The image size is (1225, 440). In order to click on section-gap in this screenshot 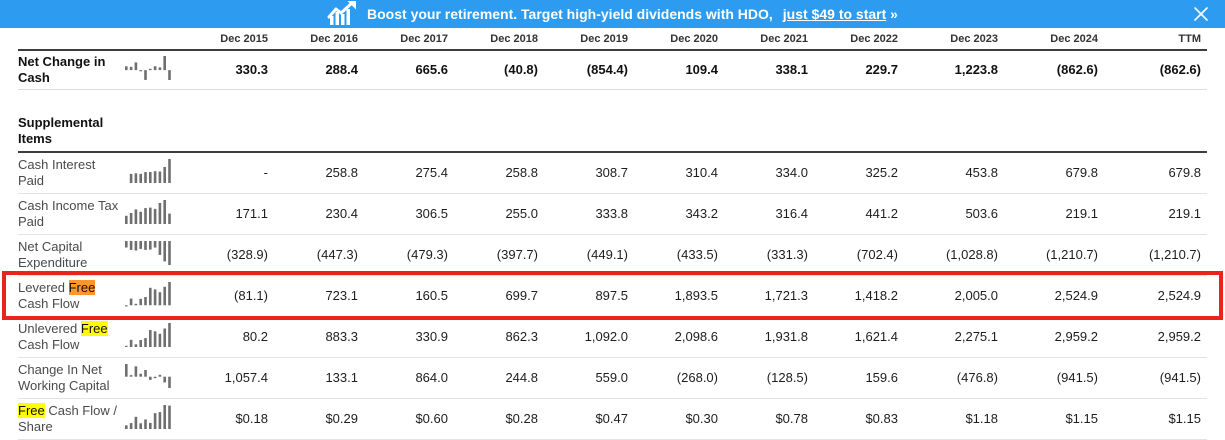, I will do `click(612, 99)`.